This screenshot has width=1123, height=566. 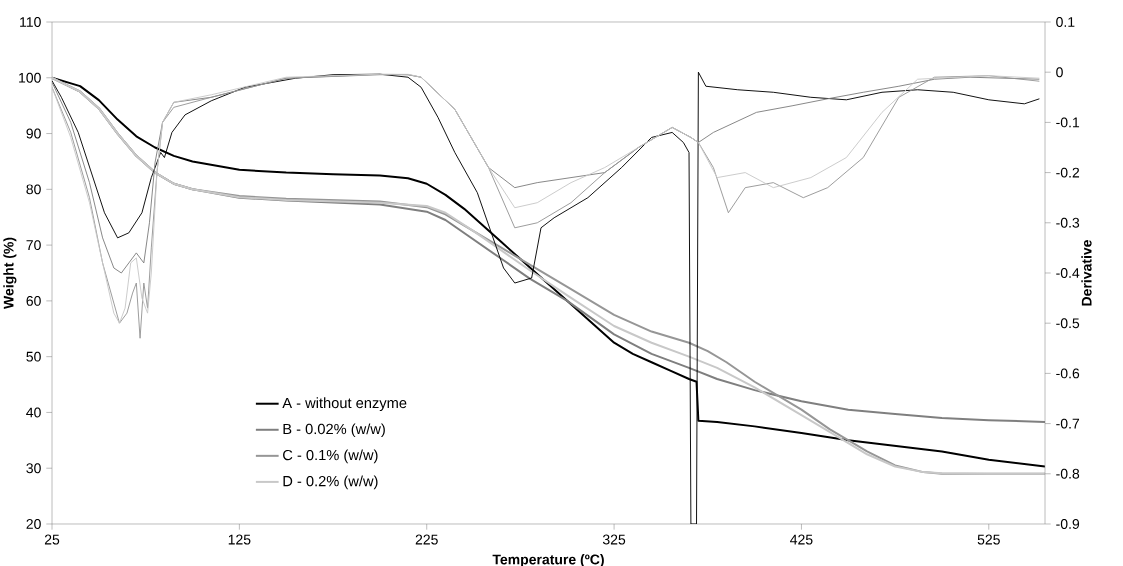 I want to click on y2-tick-label: -0.8, so click(x=1068, y=473).